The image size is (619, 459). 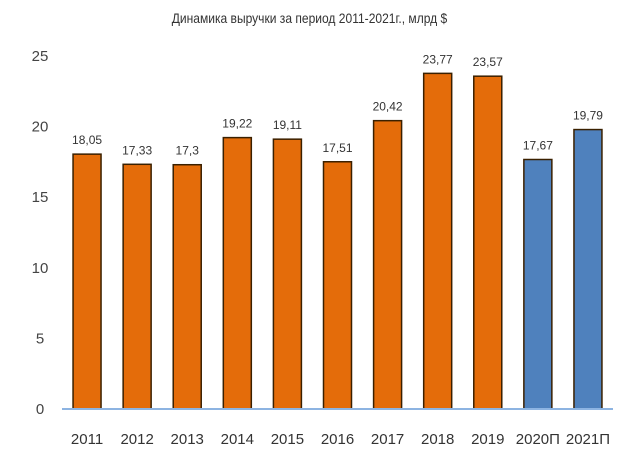 What do you see at coordinates (287, 125) in the screenshot?
I see `data-label: 19,11` at bounding box center [287, 125].